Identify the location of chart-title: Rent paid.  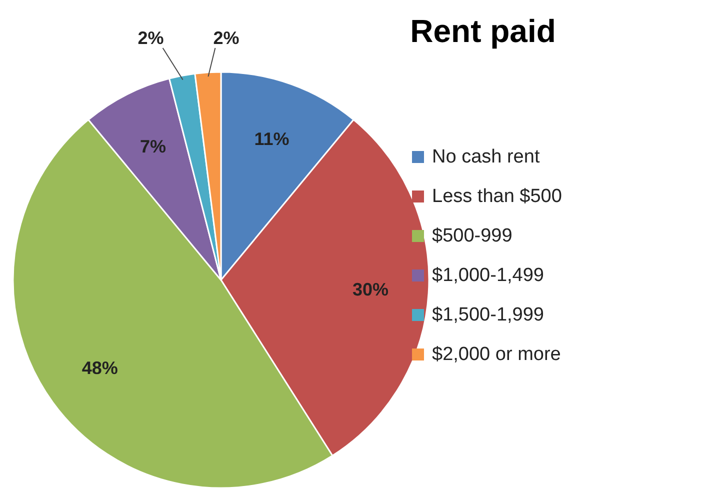
(483, 31).